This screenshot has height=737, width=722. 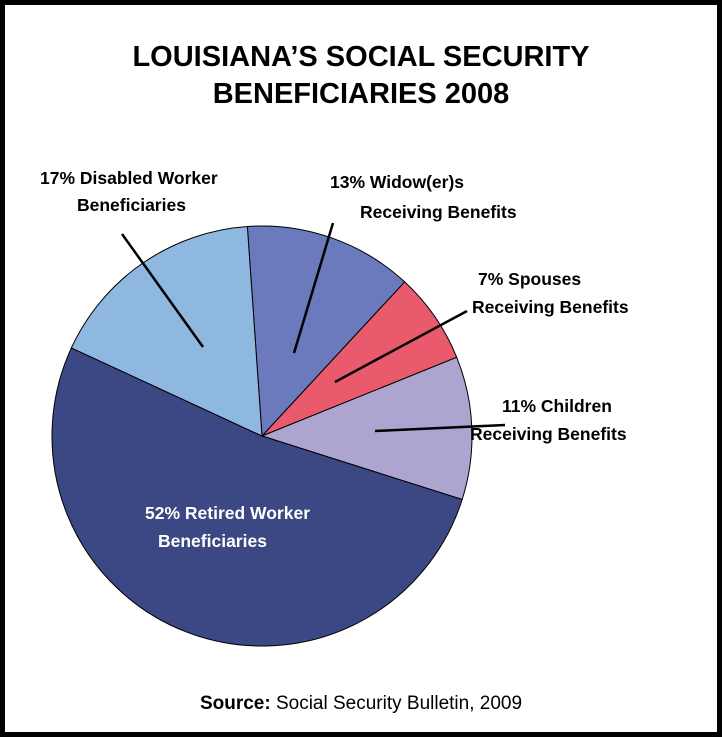 I want to click on slice-label-retired-line-2: Beneficiaries, so click(x=212, y=541).